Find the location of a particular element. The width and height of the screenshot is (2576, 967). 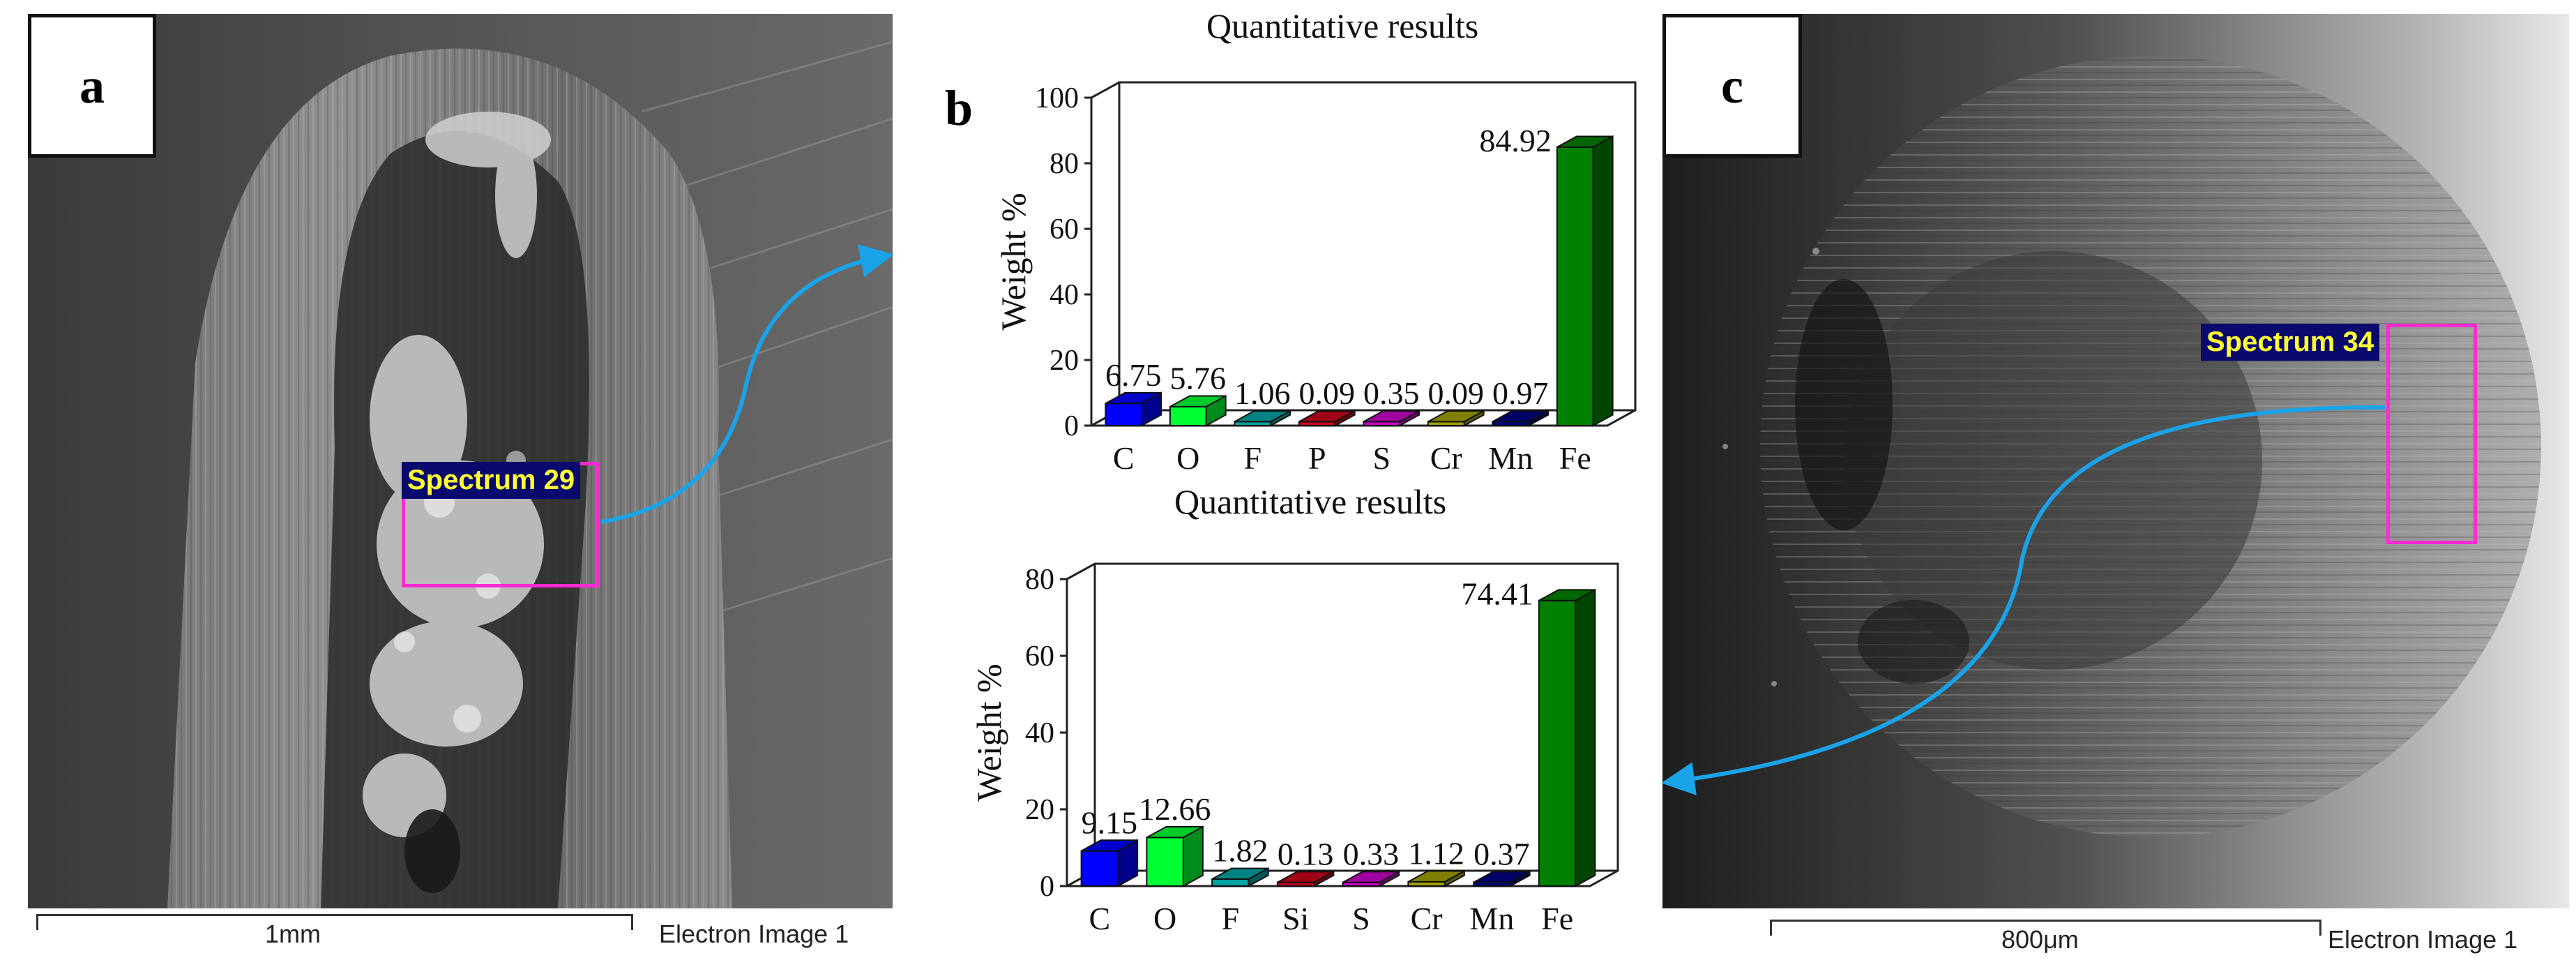

chart-2-y-axis-label: Weight % is located at coordinates (988, 732).